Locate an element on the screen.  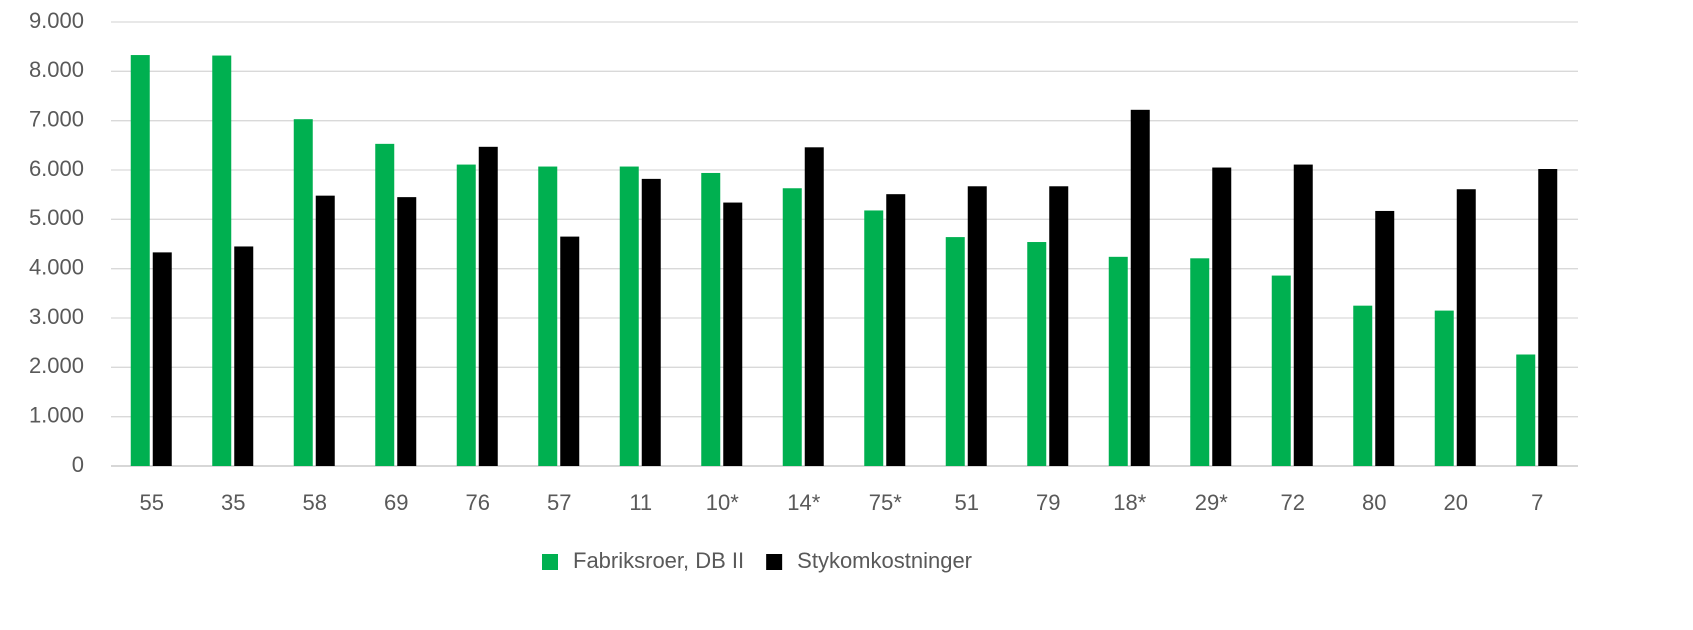
x-tick-label: 18* is located at coordinates (1129, 502).